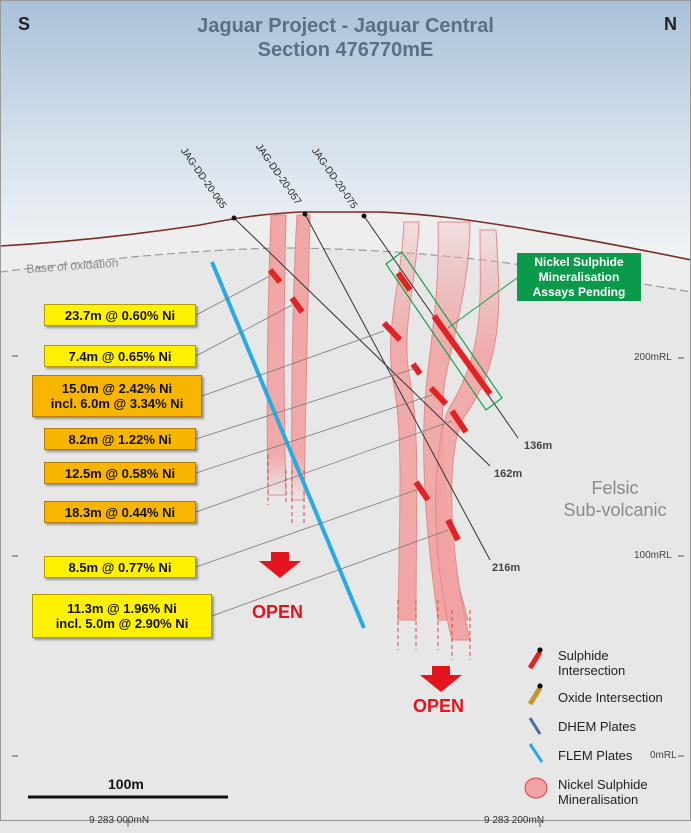 This screenshot has width=691, height=833. I want to click on depth-label-065: 162m, so click(508, 474).